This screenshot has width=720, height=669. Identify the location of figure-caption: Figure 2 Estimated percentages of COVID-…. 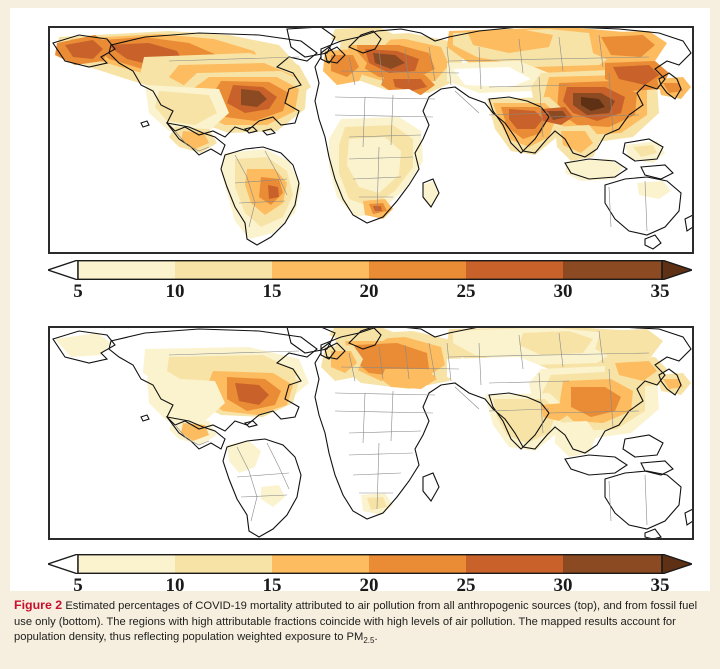
(360, 623).